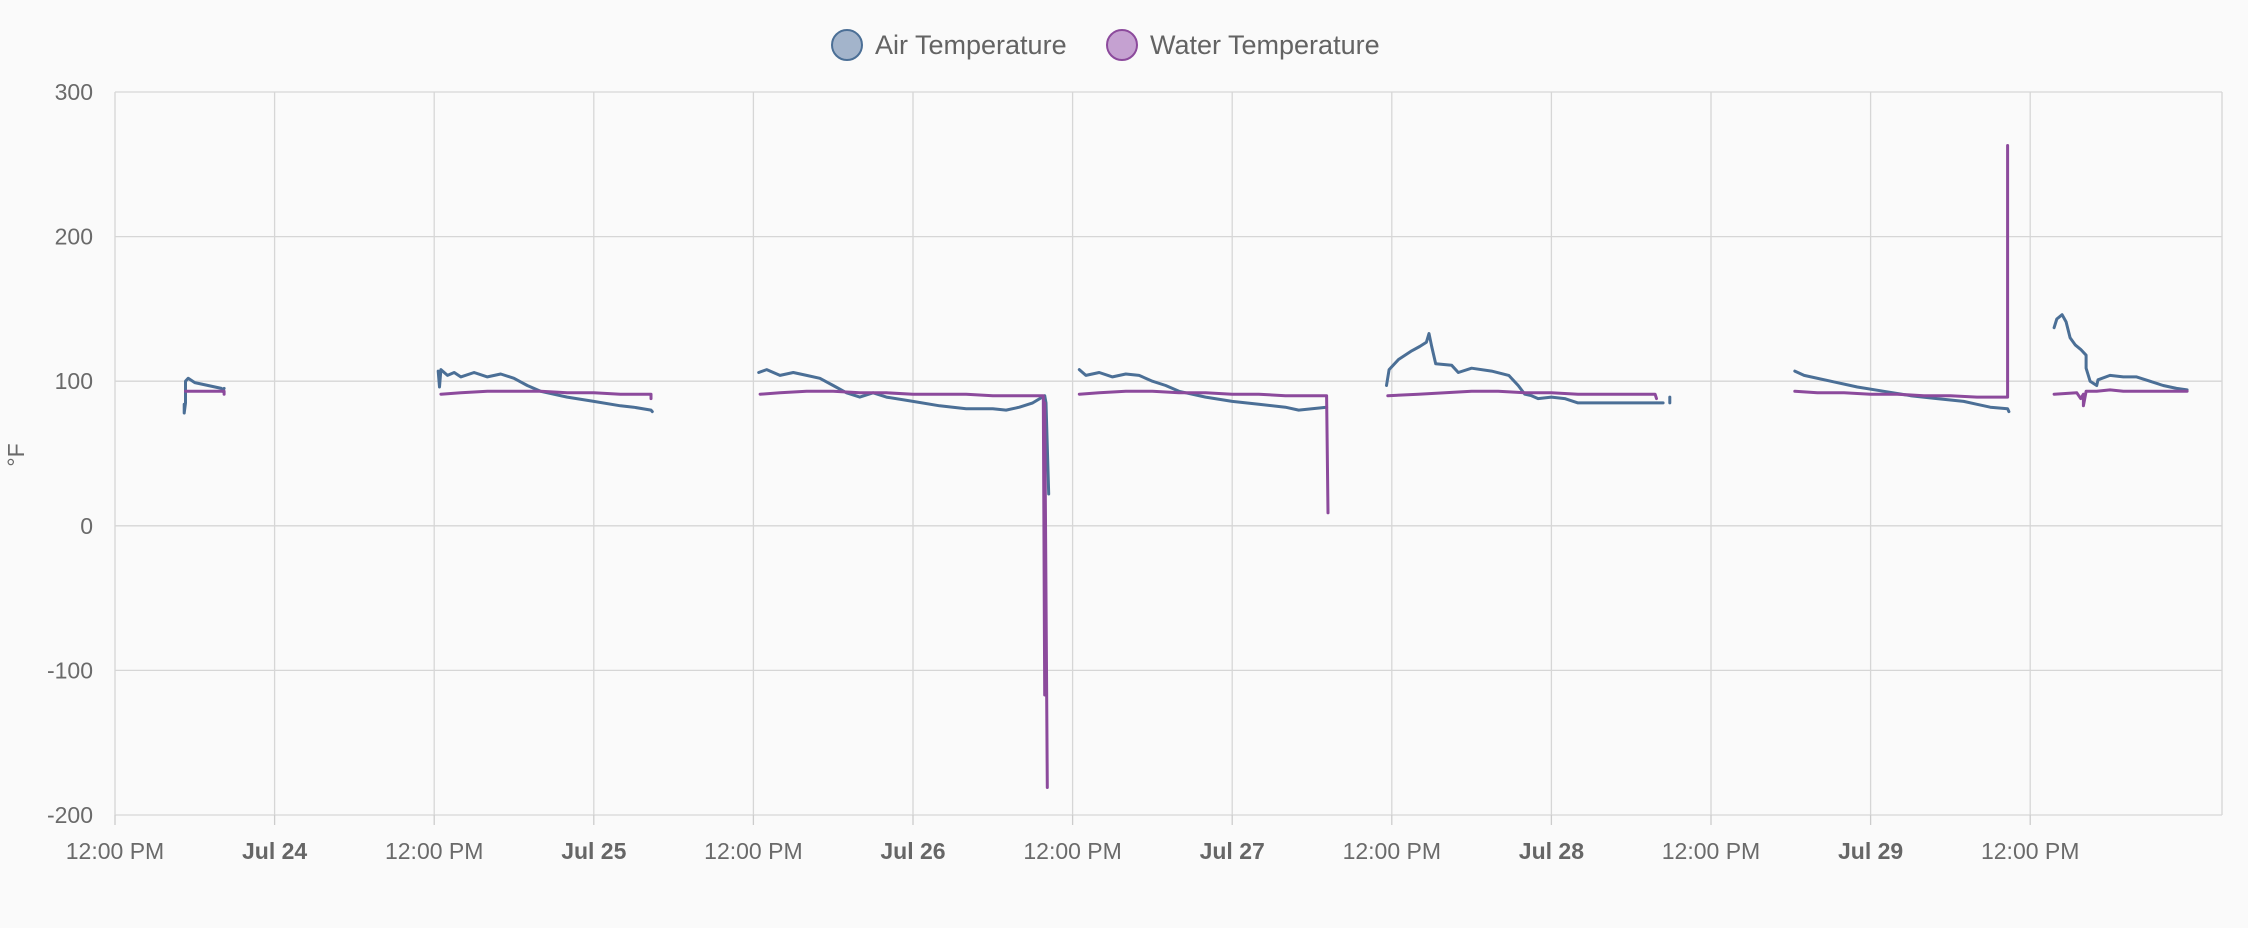 The image size is (2248, 928). I want to click on y-axis-label: °F, so click(16, 454).